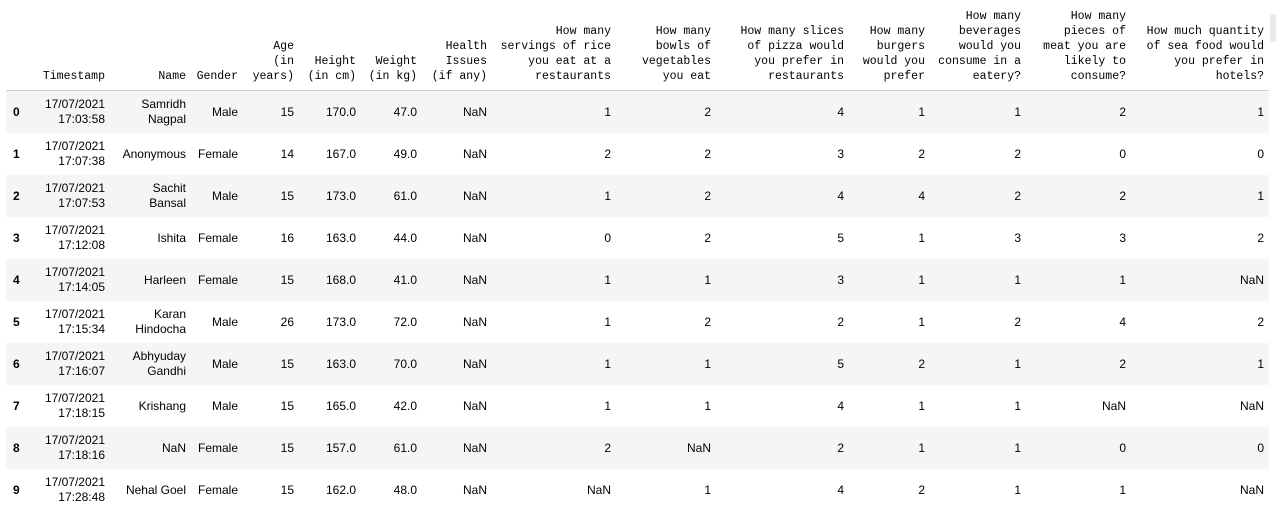 The width and height of the screenshot is (1276, 526). What do you see at coordinates (150, 45) in the screenshot?
I see `column-header: Name` at bounding box center [150, 45].